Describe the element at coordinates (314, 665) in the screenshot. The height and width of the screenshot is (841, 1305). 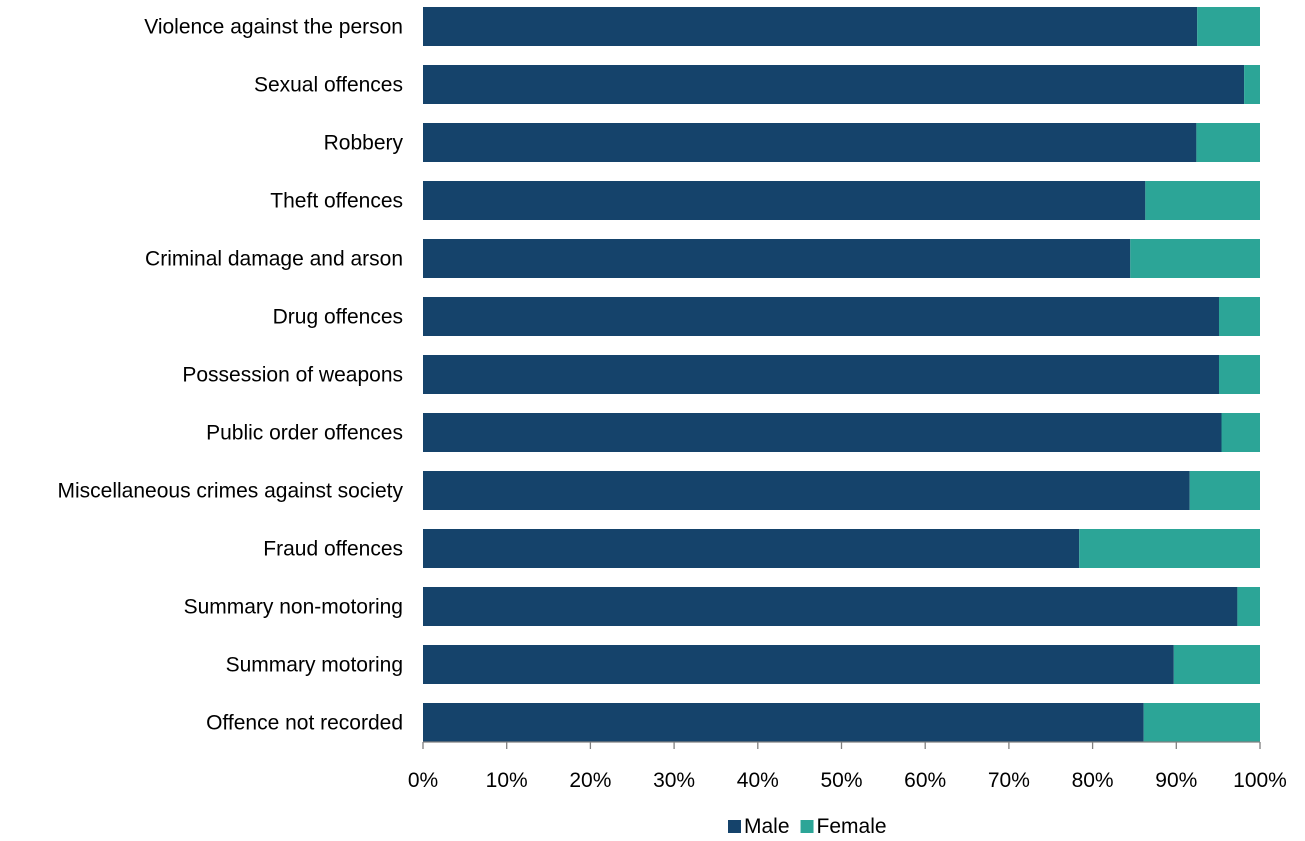
I see `category-label: Summary motoring` at that location.